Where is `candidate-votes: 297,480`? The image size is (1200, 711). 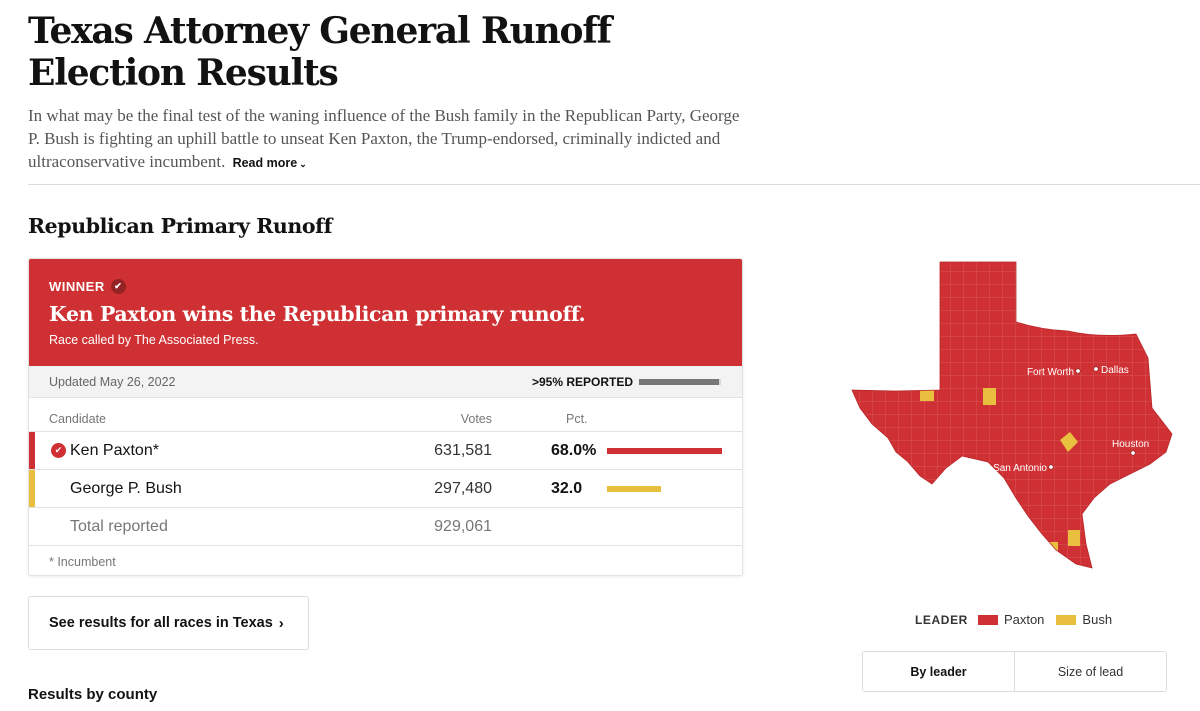
candidate-votes: 297,480 is located at coordinates (463, 488).